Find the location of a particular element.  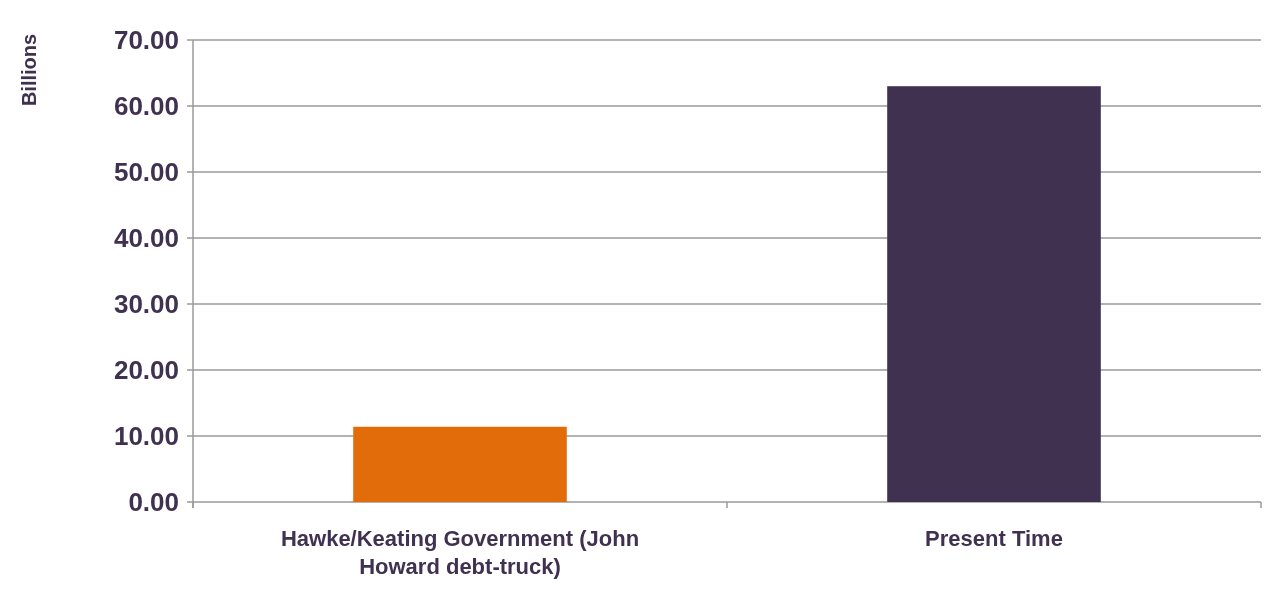

y-tick-label: 40.00 is located at coordinates (146, 238).